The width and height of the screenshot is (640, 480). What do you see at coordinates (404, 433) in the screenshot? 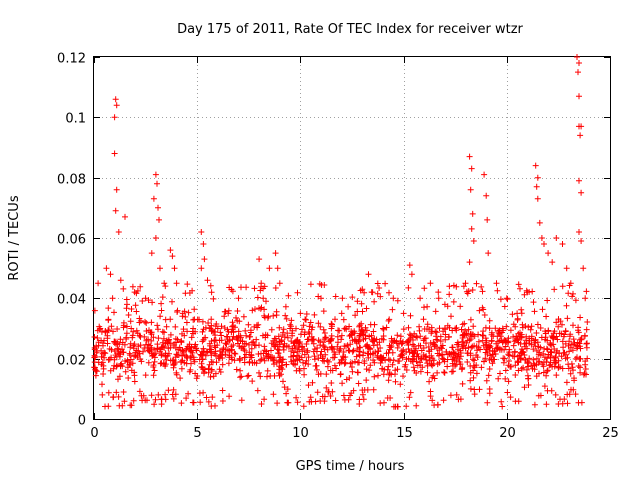
I see `x-tick-label: 15` at bounding box center [404, 433].